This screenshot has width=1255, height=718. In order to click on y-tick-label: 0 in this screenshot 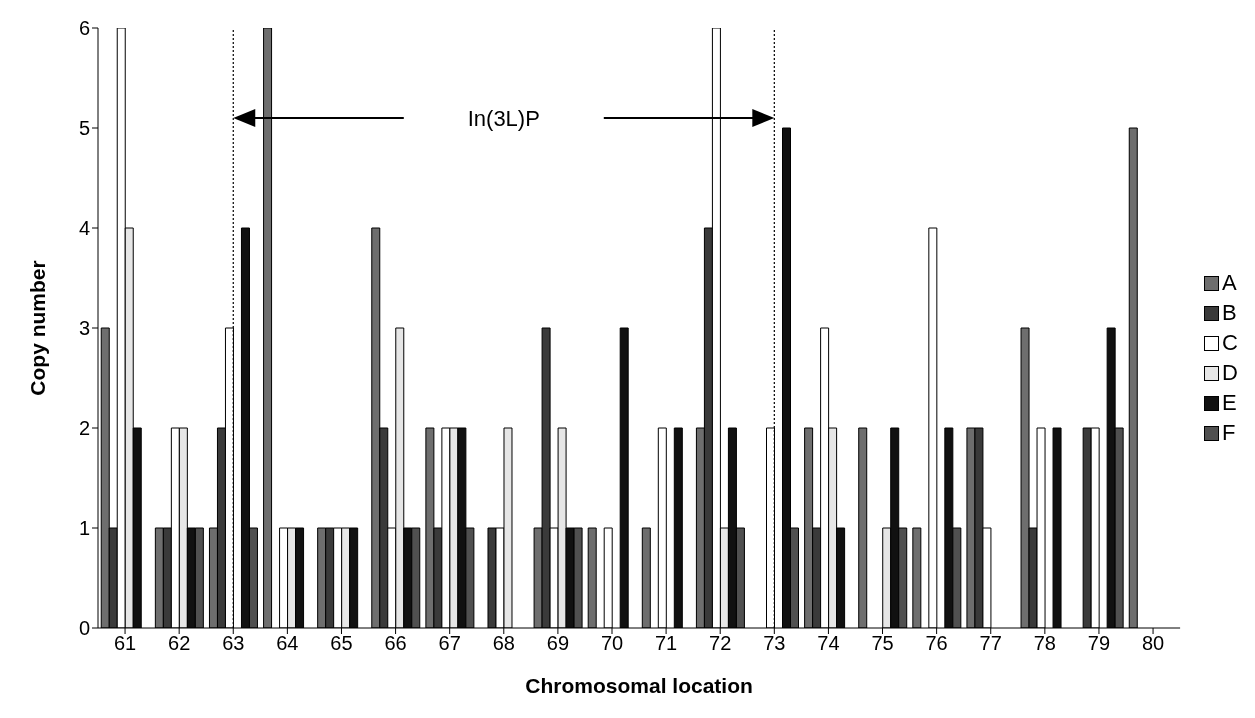, I will do `click(84, 628)`.